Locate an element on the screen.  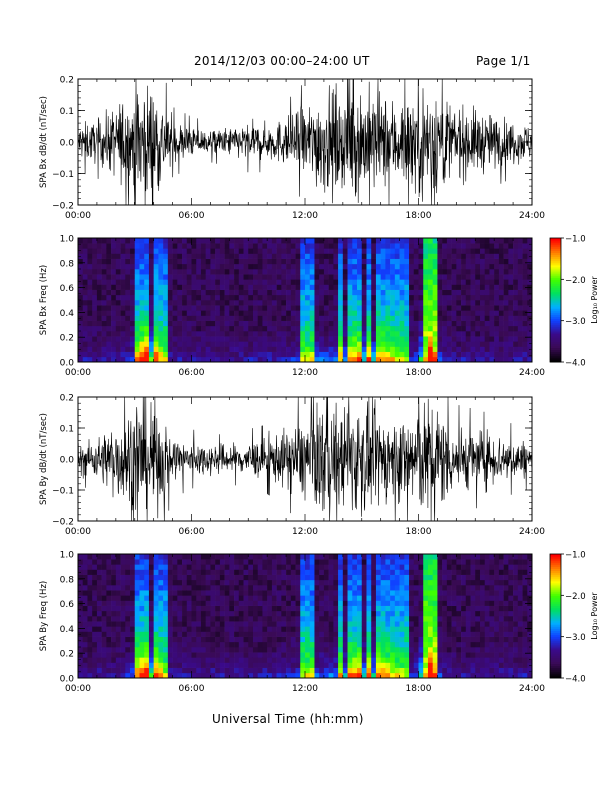
plot-header-title: 2014/12/03 00:00–24:00 UT is located at coordinates (282, 61).